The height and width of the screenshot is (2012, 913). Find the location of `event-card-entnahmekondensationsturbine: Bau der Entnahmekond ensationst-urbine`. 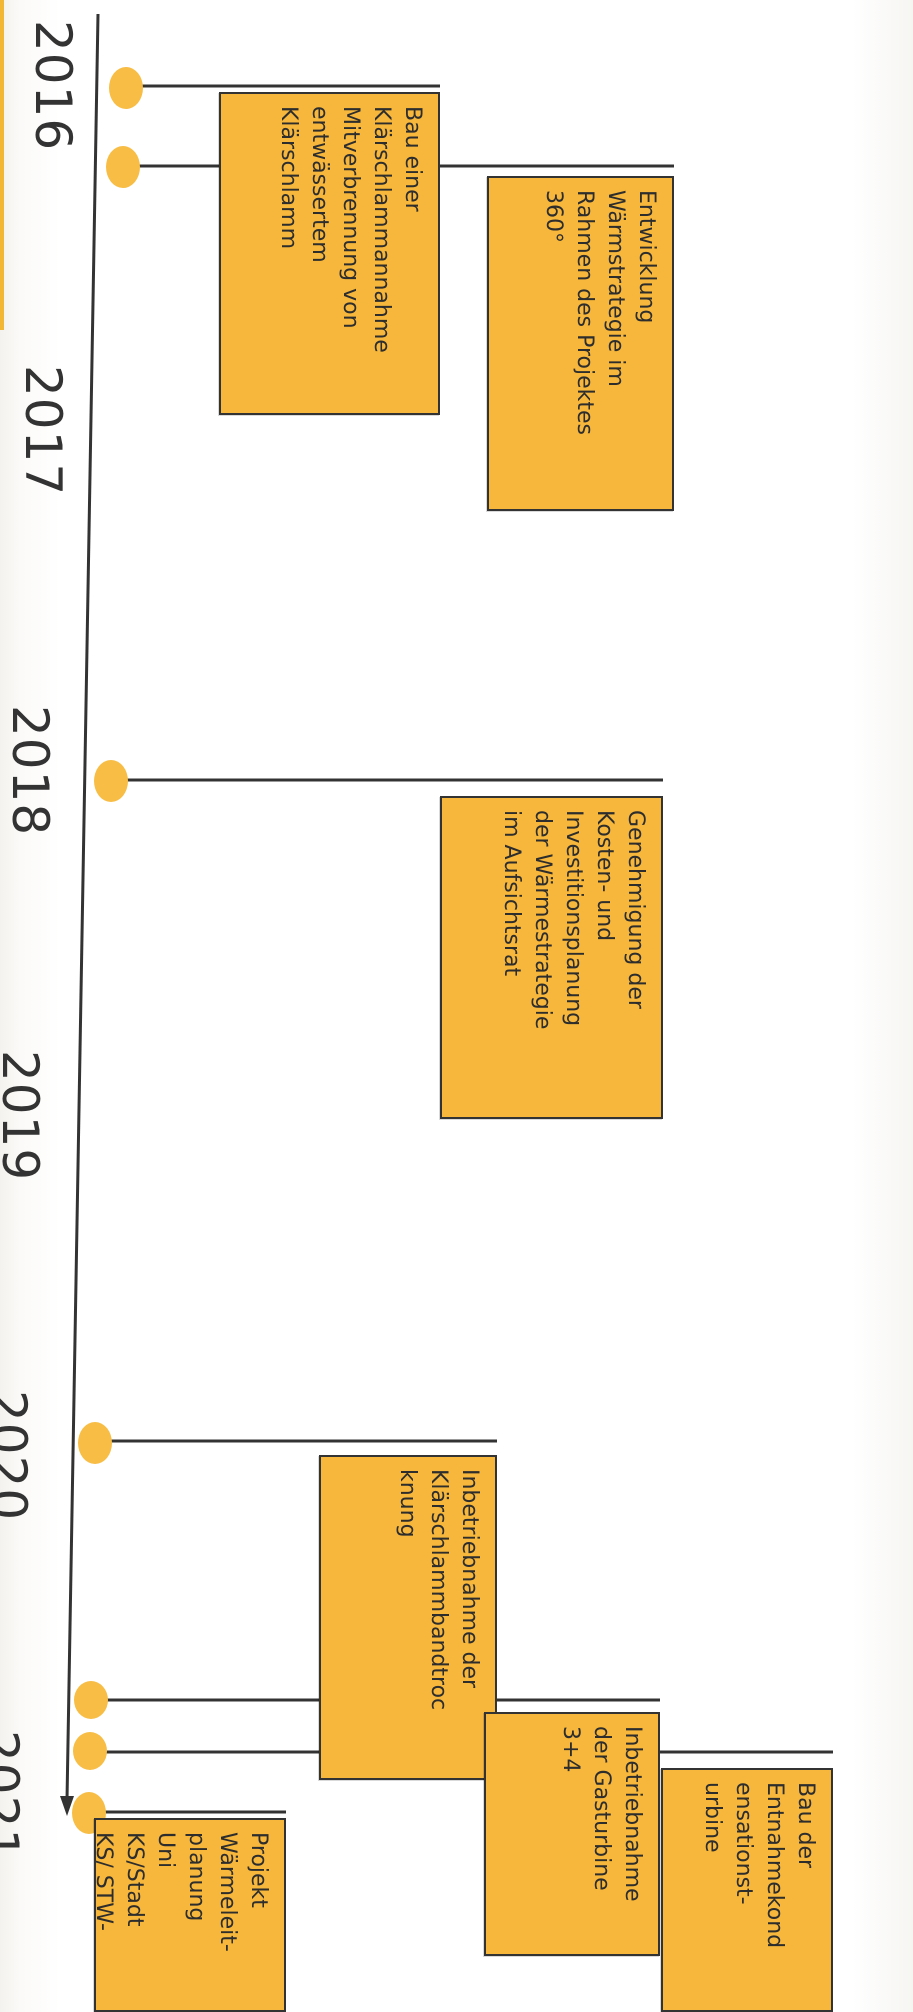

event-card-entnahmekondensationsturbine: Bau der Entnahmekond ensationst-urbine is located at coordinates (747, 1890).